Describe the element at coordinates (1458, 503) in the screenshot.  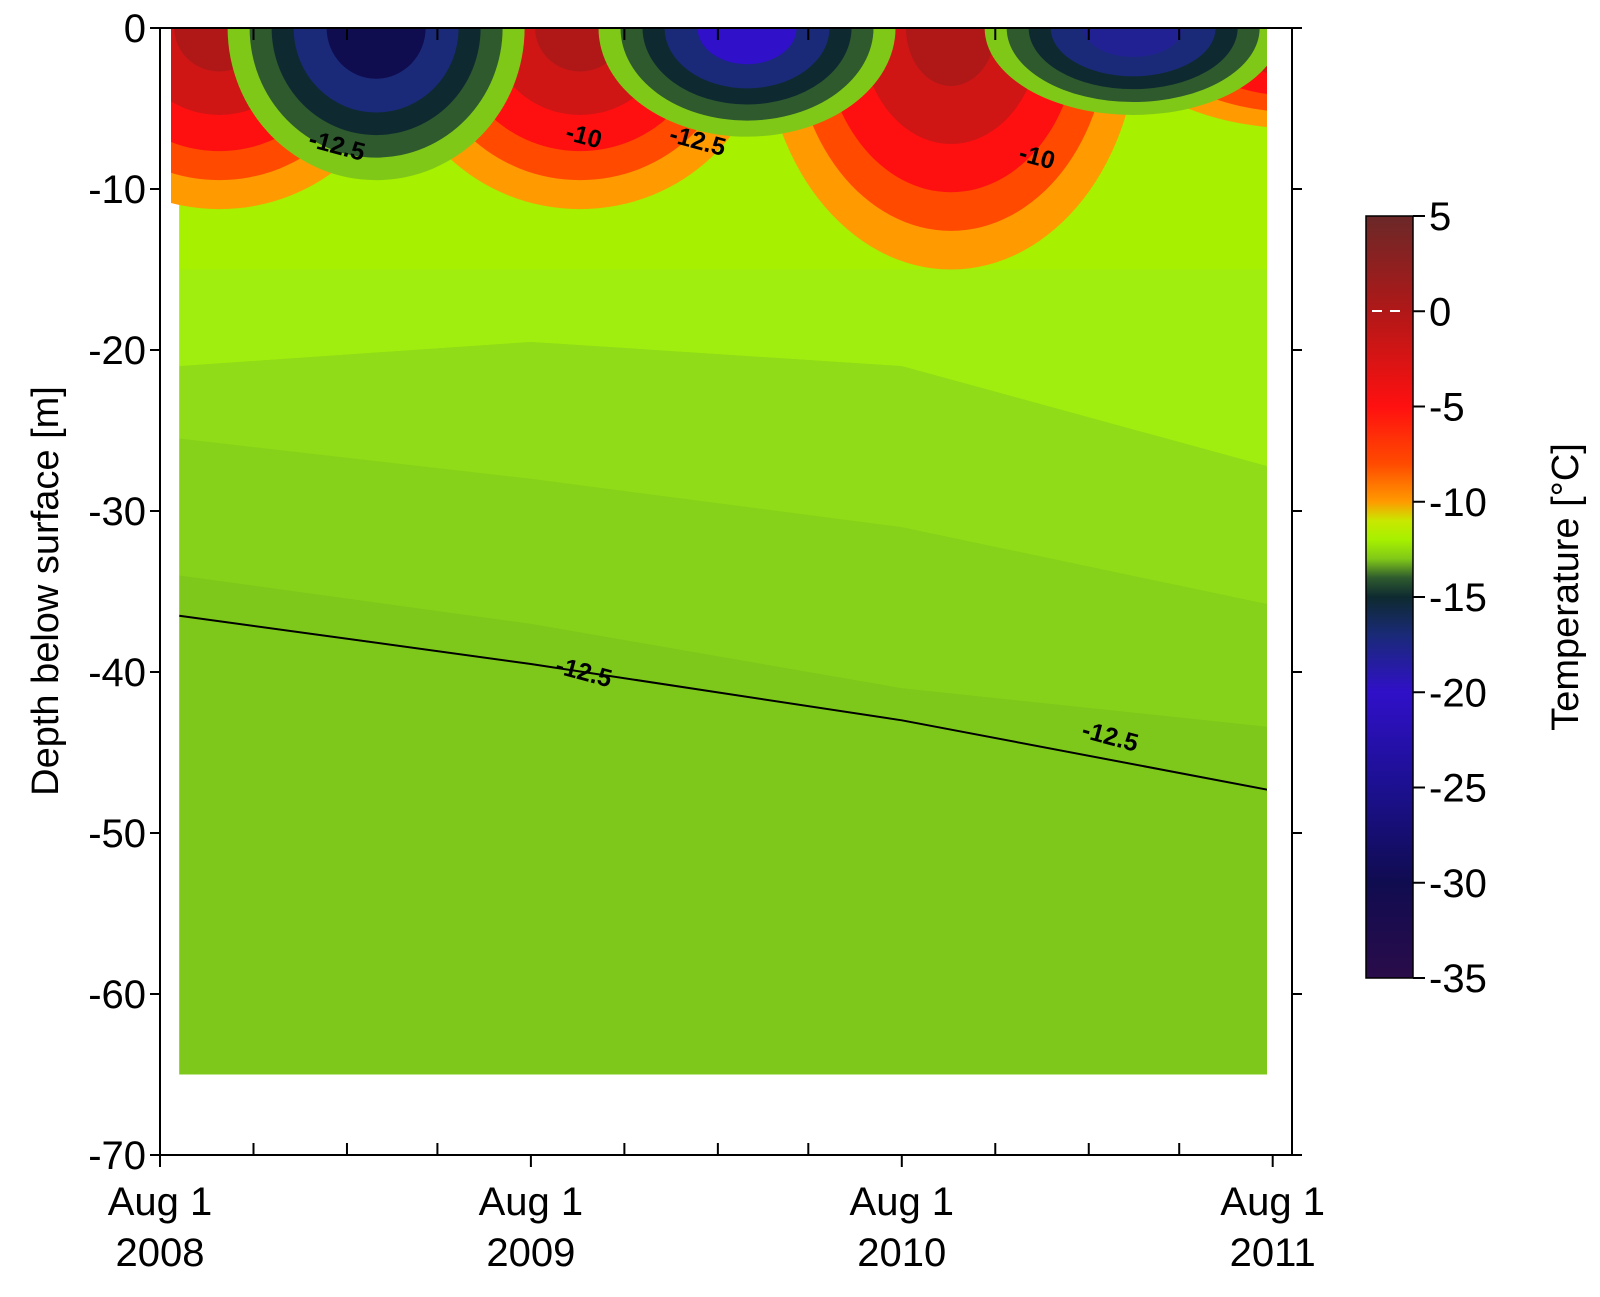
I see `colorbar-tick-label-3: -10` at that location.